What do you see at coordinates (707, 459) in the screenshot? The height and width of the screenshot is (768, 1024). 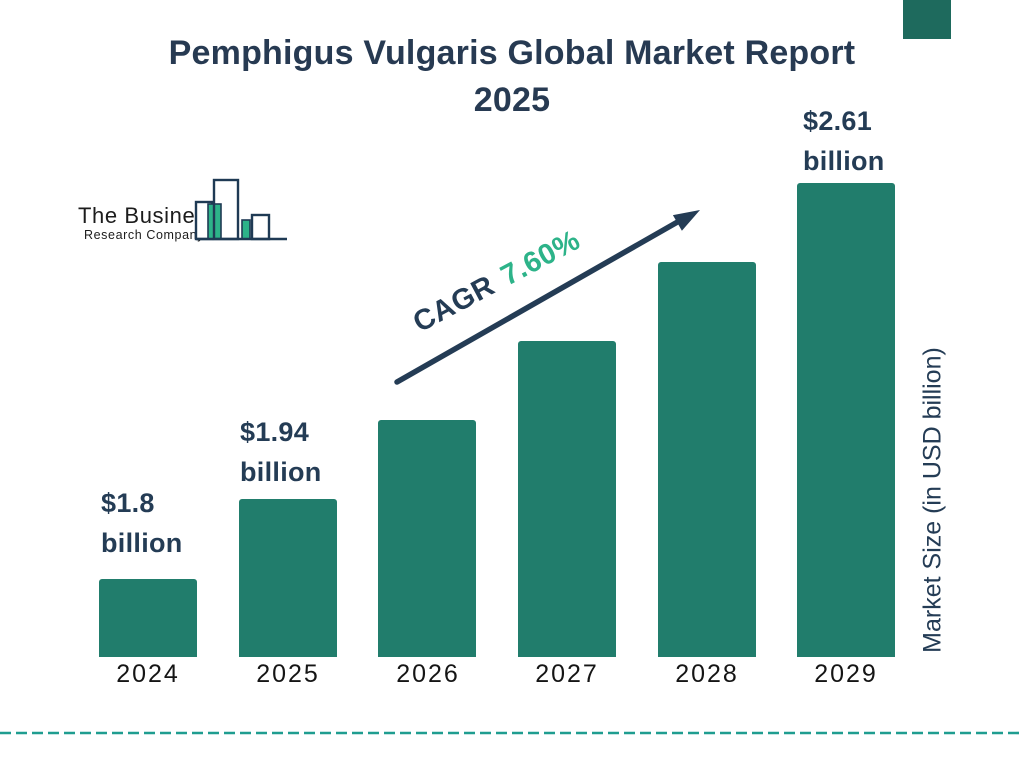 I see `bar-2028` at bounding box center [707, 459].